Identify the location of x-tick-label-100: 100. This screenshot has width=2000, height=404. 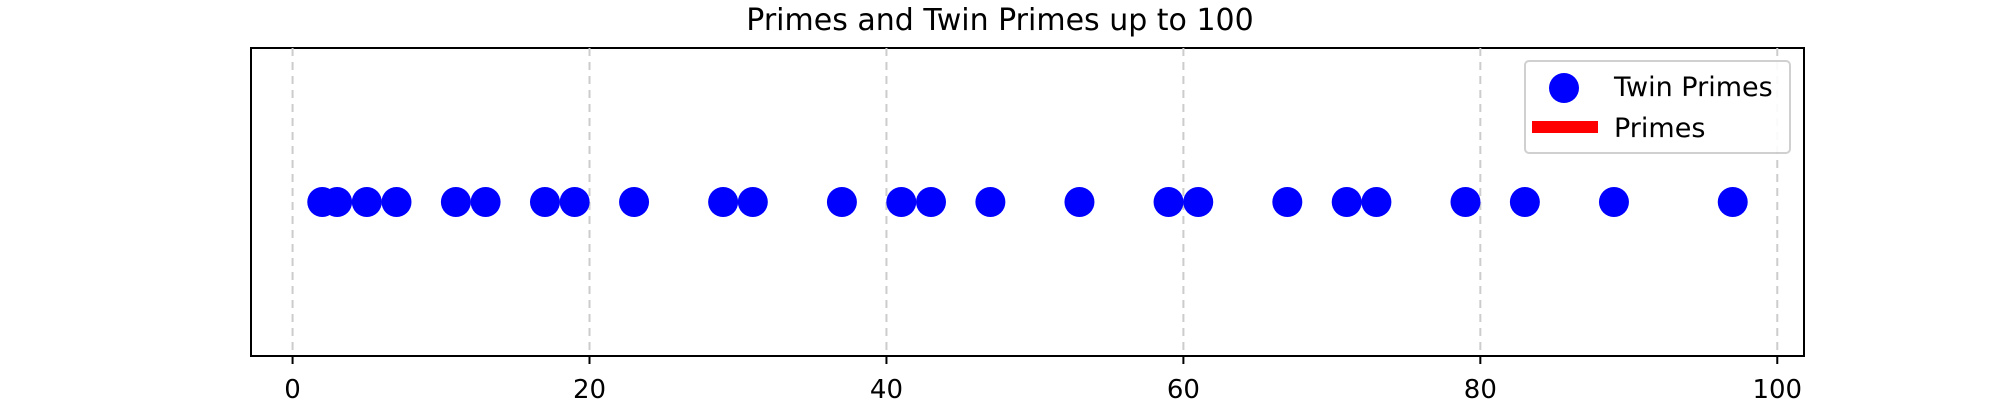
(1777, 387).